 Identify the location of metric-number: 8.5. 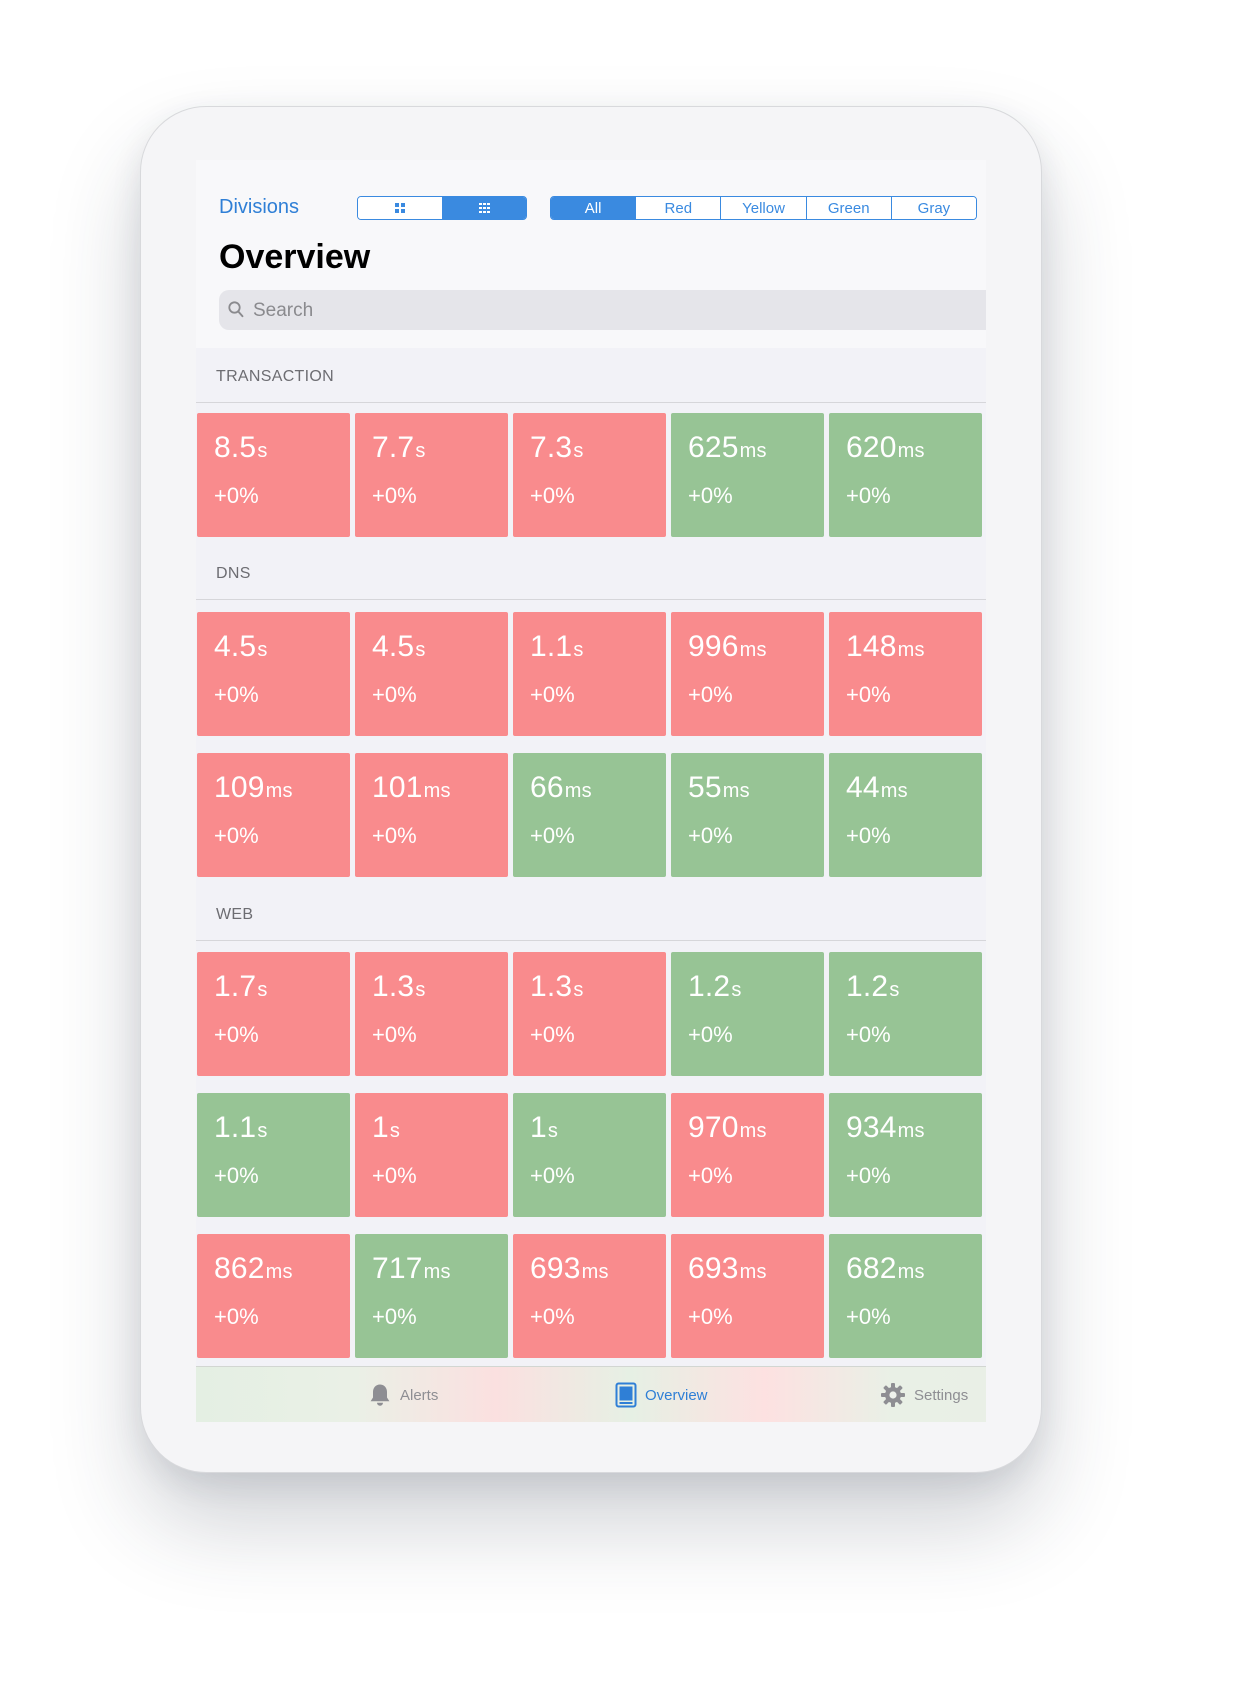
(235, 447).